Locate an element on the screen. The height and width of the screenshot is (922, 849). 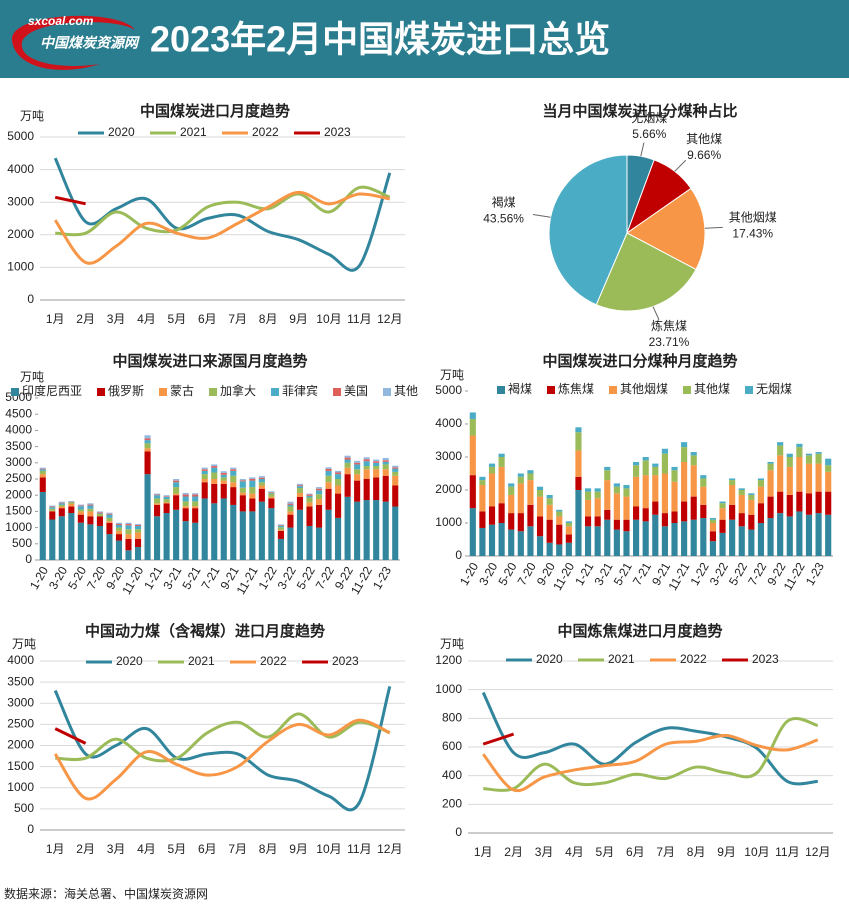
x-tick-label: 3-21 is located at coordinates (603, 574).